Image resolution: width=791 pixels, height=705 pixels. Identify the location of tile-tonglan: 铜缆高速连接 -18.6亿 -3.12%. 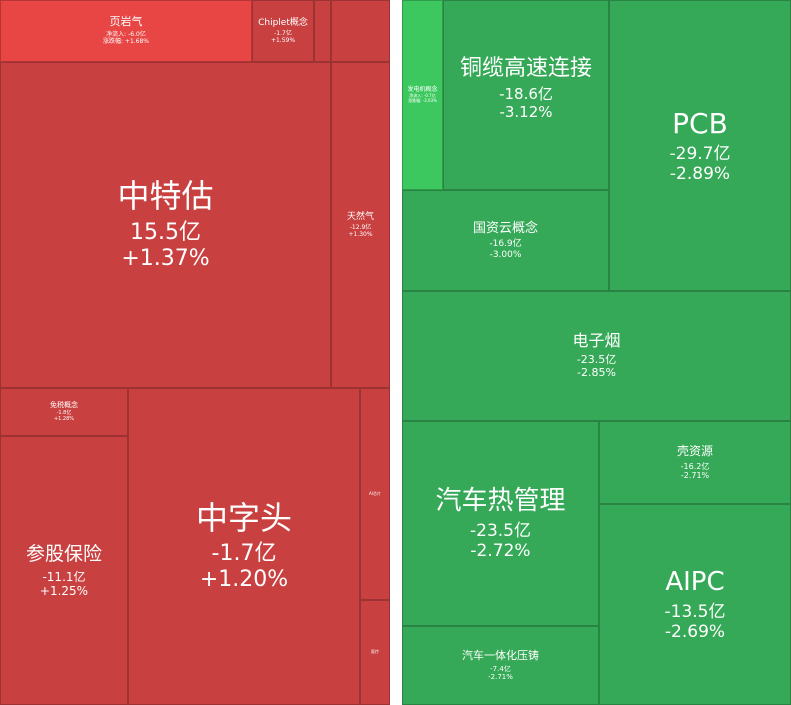
(526, 95).